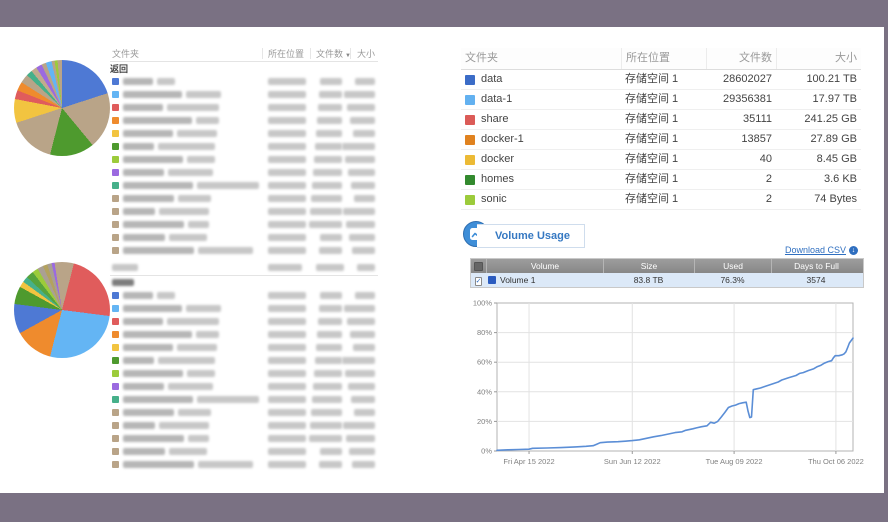  I want to click on col-used: Used, so click(732, 266).